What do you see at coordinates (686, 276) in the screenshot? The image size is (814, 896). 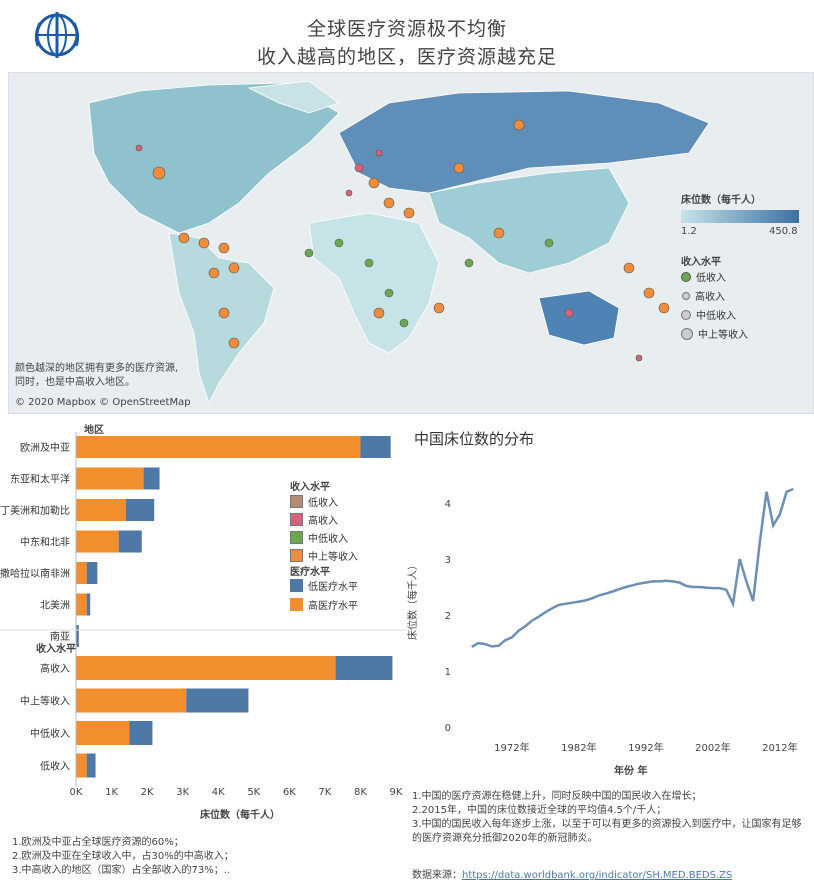 I see `map-legend-low-dot` at bounding box center [686, 276].